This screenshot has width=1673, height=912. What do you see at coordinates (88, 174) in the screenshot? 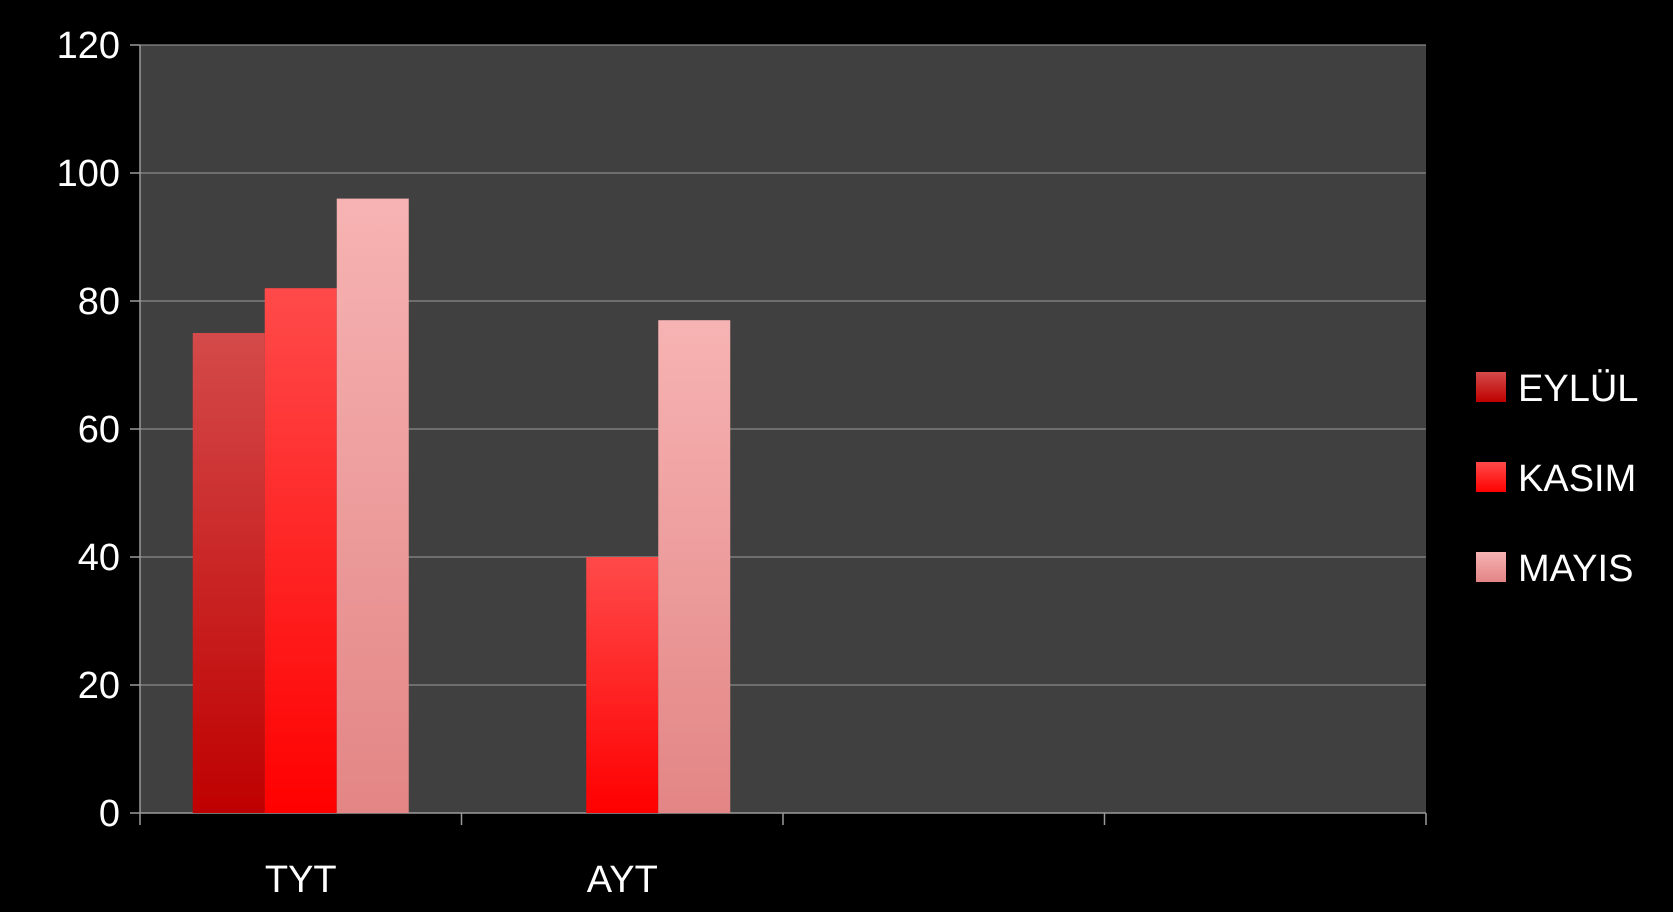
I see `y-tick-label: 100` at bounding box center [88, 174].